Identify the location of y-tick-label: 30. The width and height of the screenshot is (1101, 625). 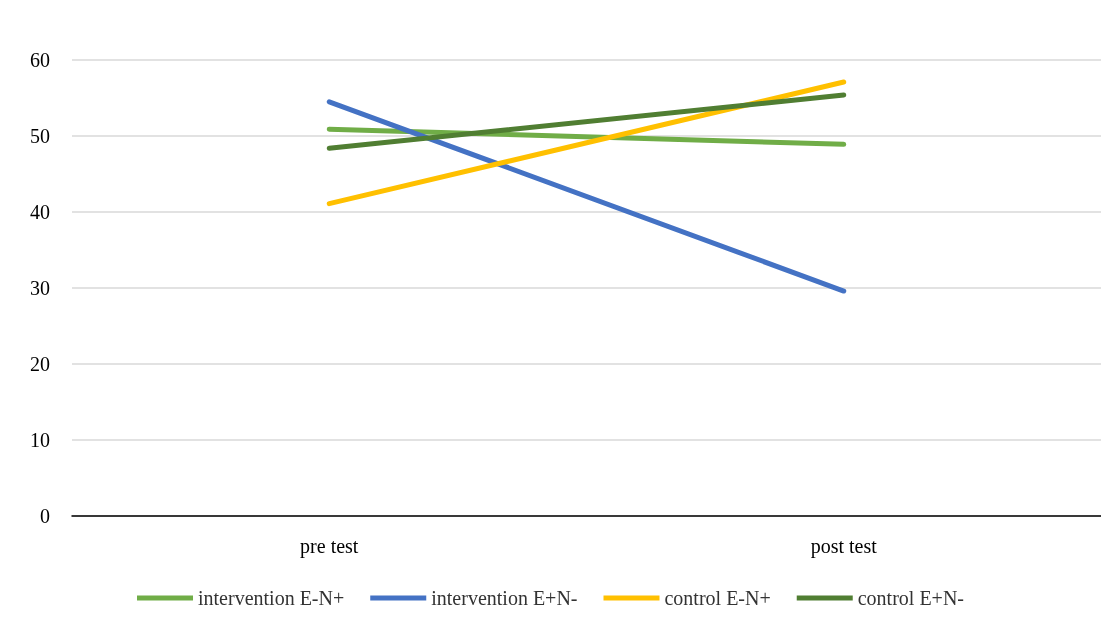
(40, 288).